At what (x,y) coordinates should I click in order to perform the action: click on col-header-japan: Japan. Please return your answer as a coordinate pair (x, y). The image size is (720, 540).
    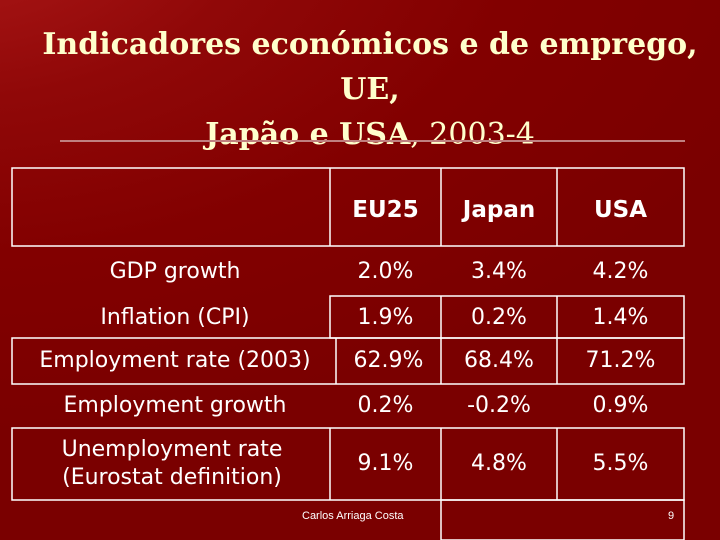
    Looking at the image, I should click on (499, 210).